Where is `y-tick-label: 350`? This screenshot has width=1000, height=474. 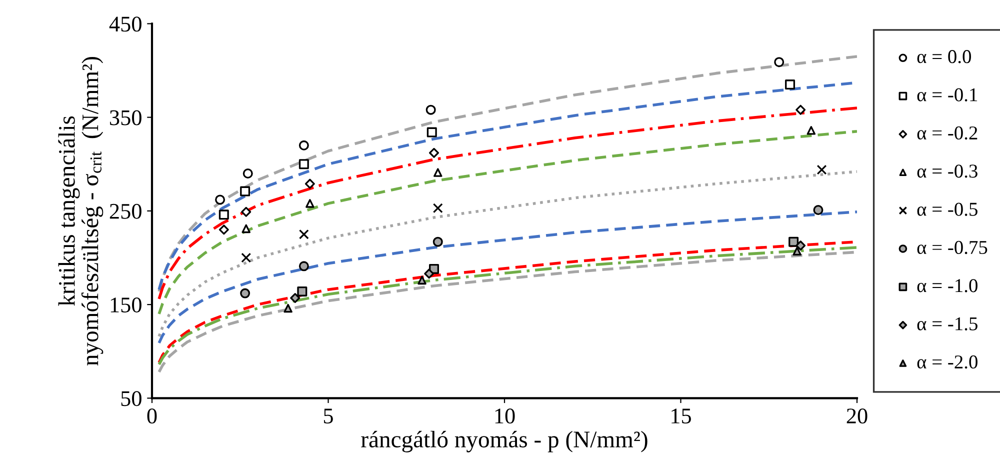 y-tick-label: 350 is located at coordinates (126, 118).